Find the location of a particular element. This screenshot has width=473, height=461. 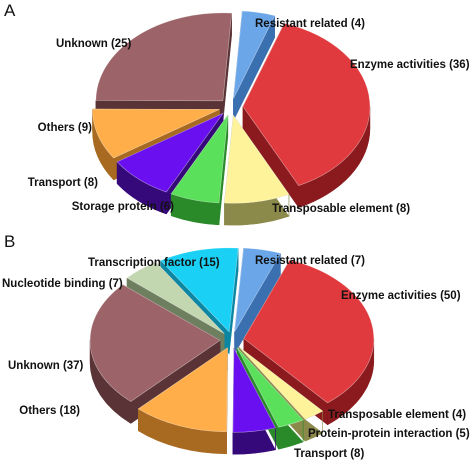

label-protein-protein-interaction: Protein-protein interaction (5) is located at coordinates (389, 434).